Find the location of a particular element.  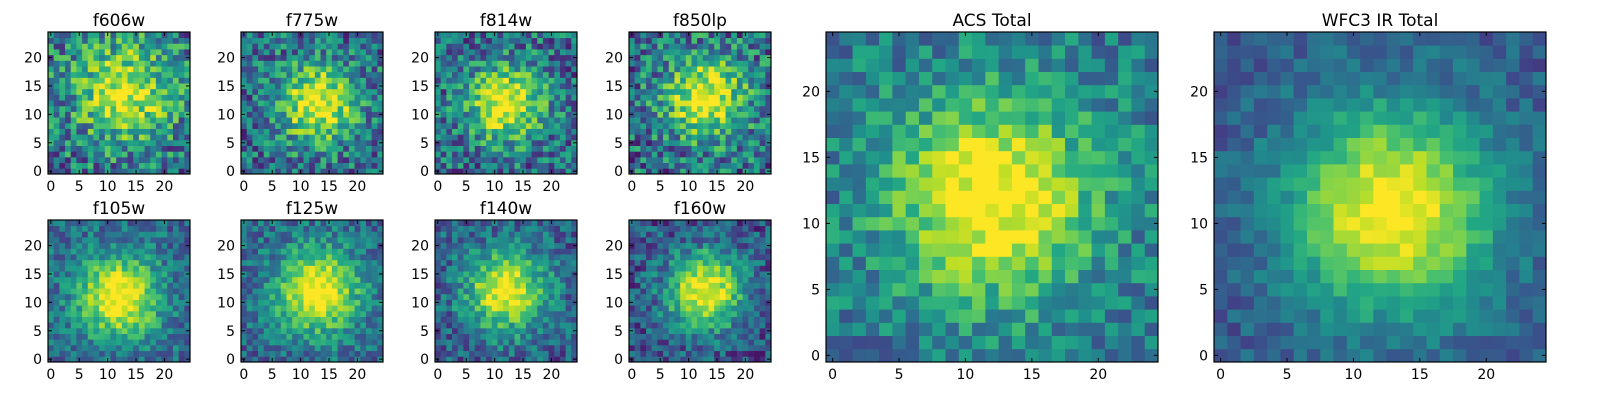

x-tick-label: 20 is located at coordinates (552, 187).